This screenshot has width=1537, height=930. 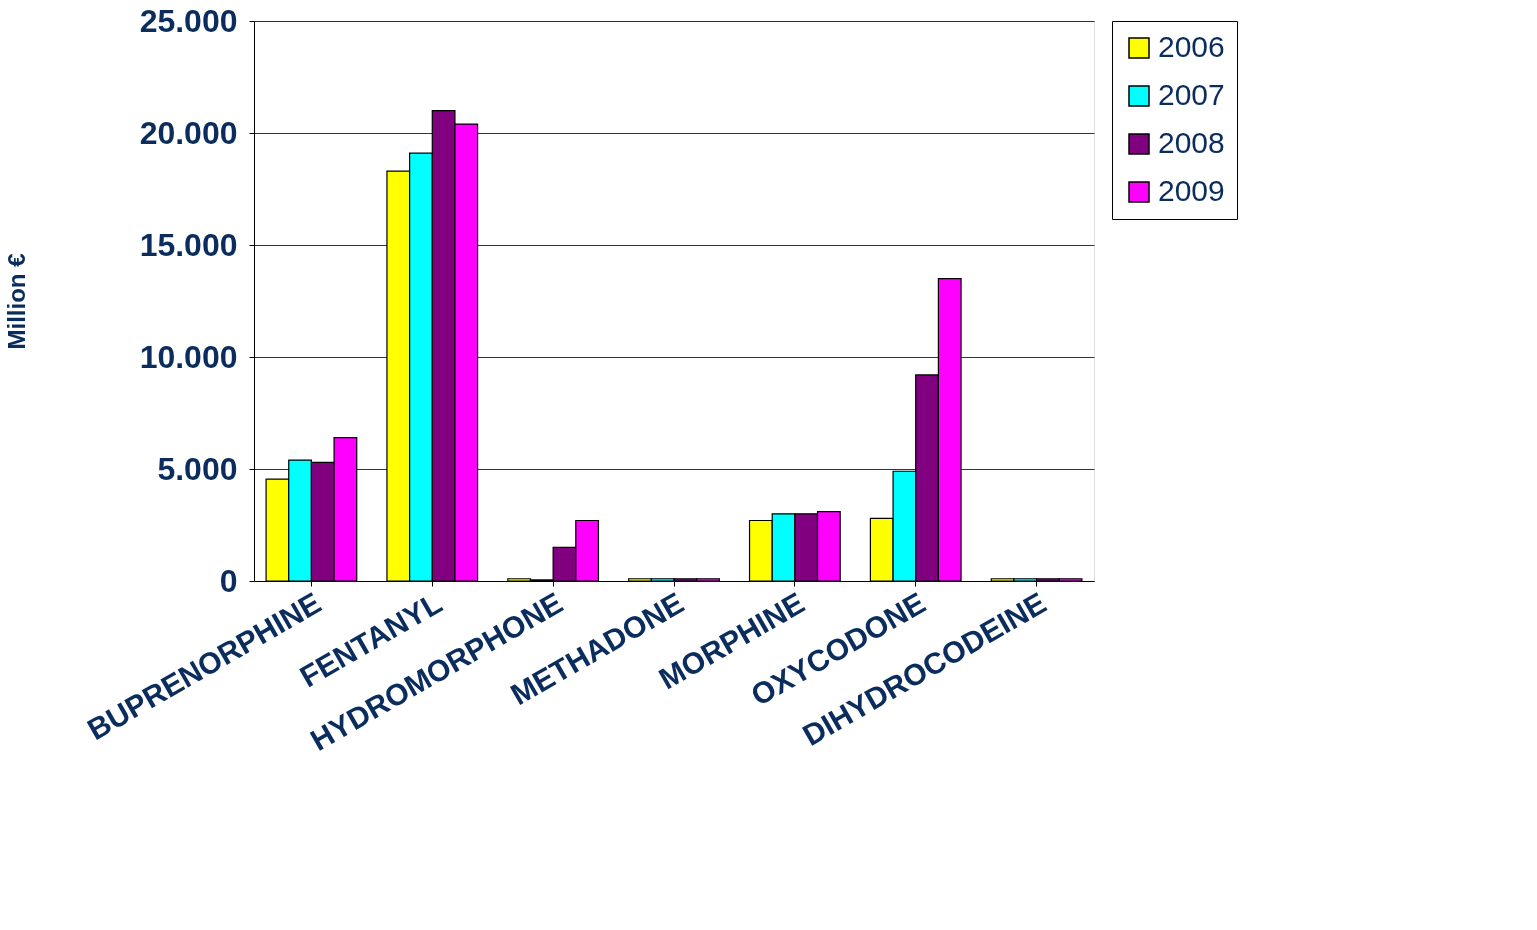 What do you see at coordinates (197, 468) in the screenshot?
I see `y-tick-label: 5.000` at bounding box center [197, 468].